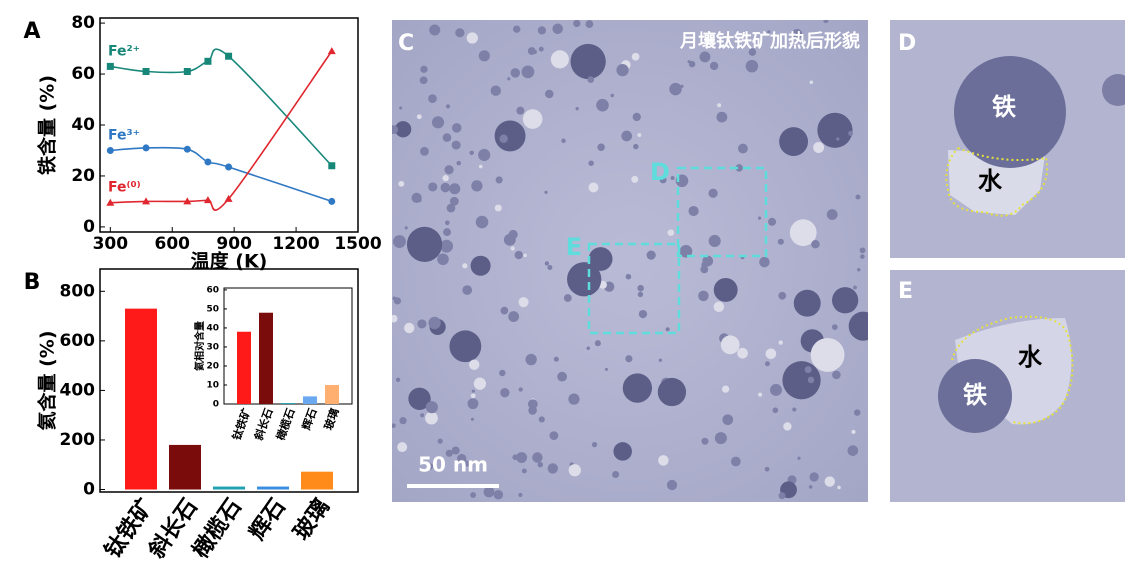 Image resolution: width=1125 pixels, height=582 pixels. What do you see at coordinates (229, 261) in the screenshot?
I see `x-axis-label: 温度 (K)` at bounding box center [229, 261].